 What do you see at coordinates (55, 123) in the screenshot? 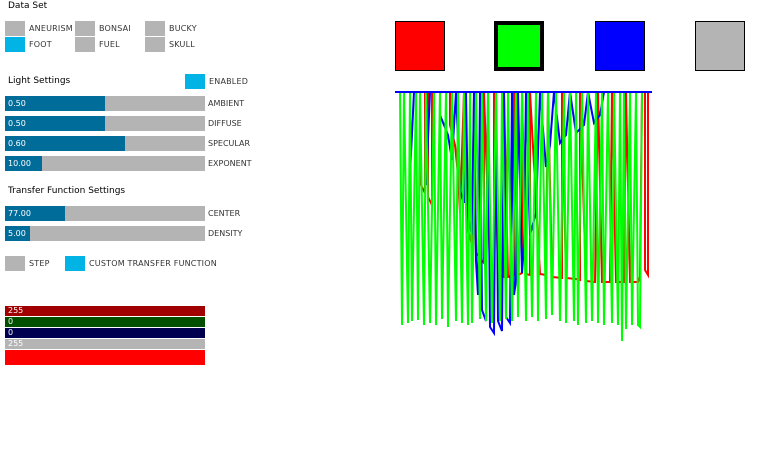
I see `diffuse-slider-fill` at bounding box center [55, 123].